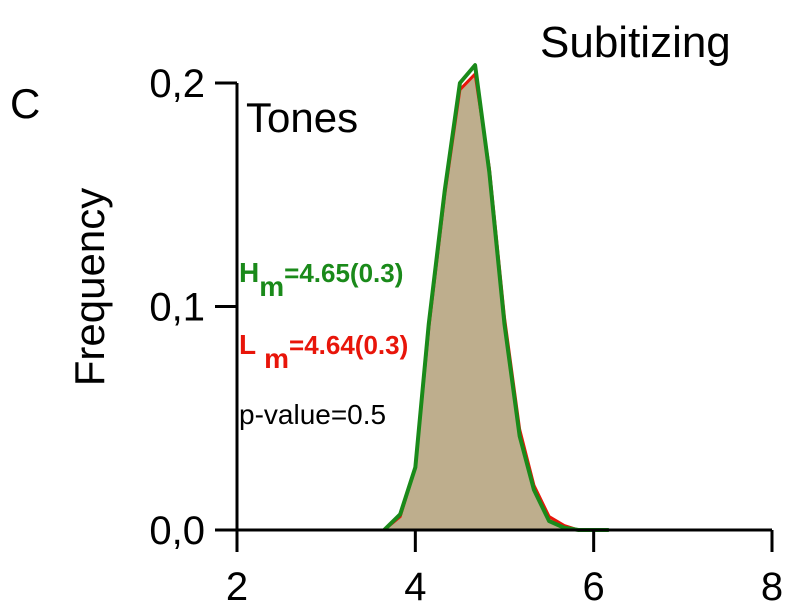 The image size is (785, 604). Describe the element at coordinates (415, 584) in the screenshot. I see `x-tick-label: 4` at that location.